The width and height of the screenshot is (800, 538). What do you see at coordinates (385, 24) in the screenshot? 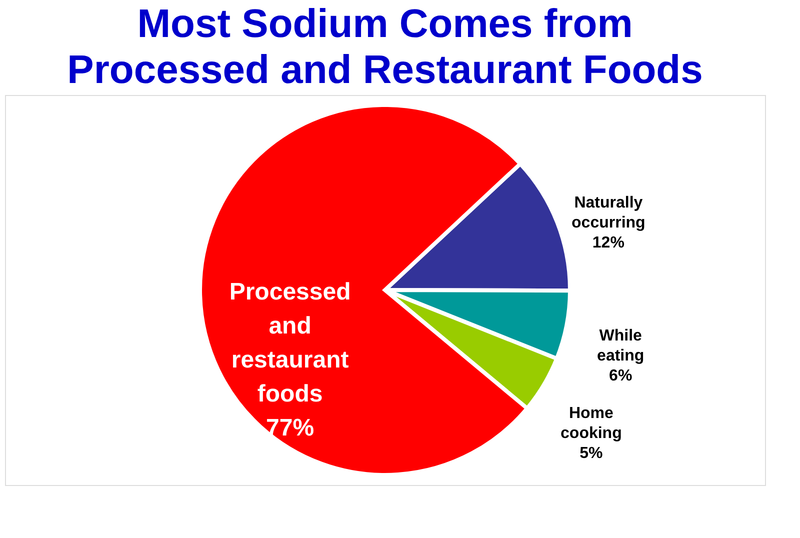
I see `text: Most Sodium Comes from` at bounding box center [385, 24].